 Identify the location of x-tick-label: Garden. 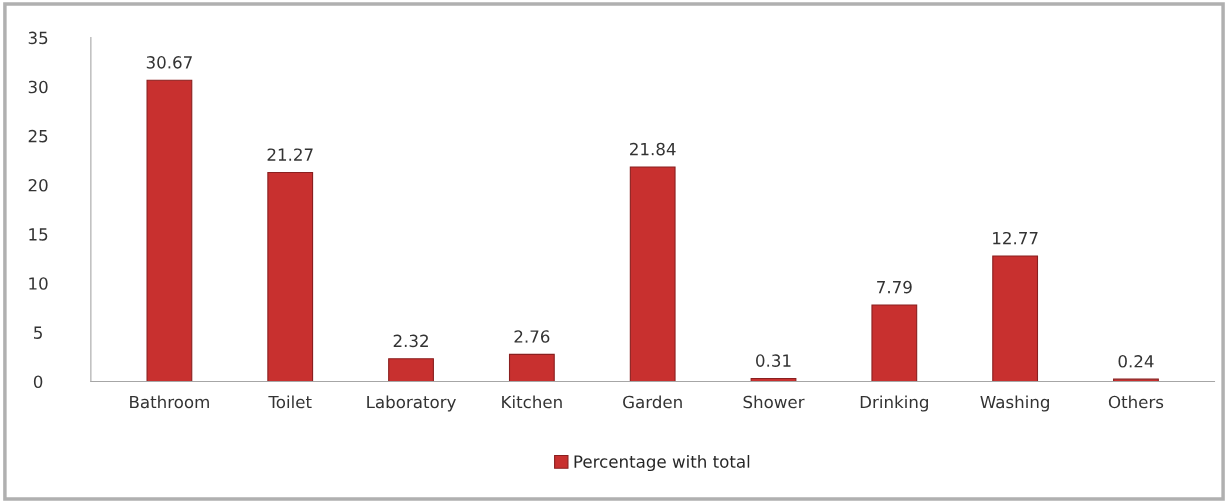
(652, 402).